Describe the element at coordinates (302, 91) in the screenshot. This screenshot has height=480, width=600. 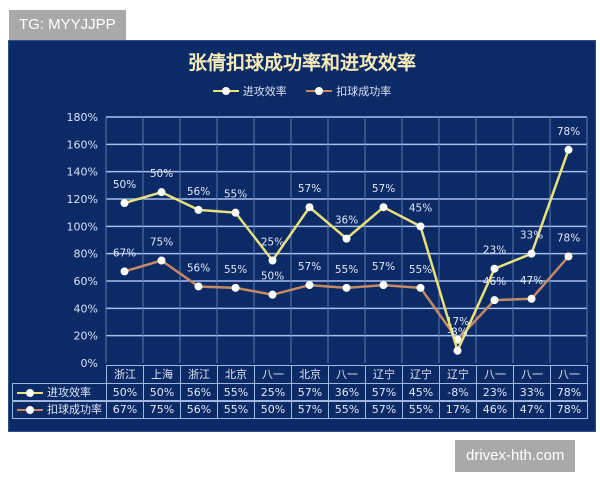
I see `chart-legend: 进攻效率 扣球成功率` at that location.